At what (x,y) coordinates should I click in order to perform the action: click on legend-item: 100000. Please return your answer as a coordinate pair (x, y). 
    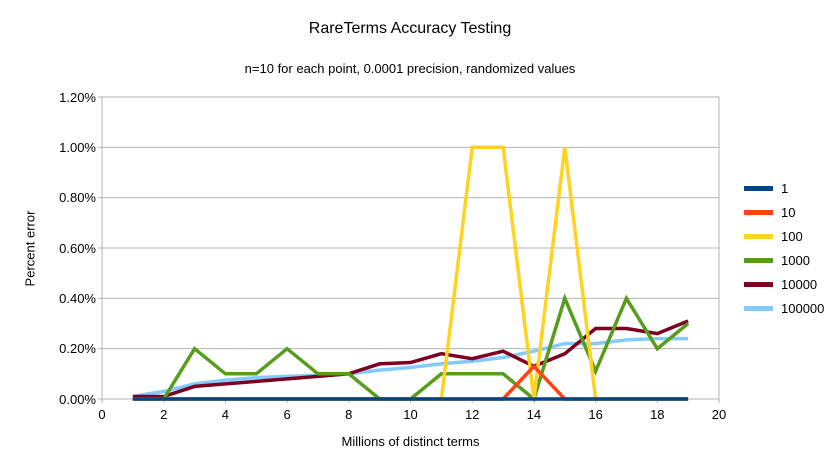
    Looking at the image, I should click on (784, 308).